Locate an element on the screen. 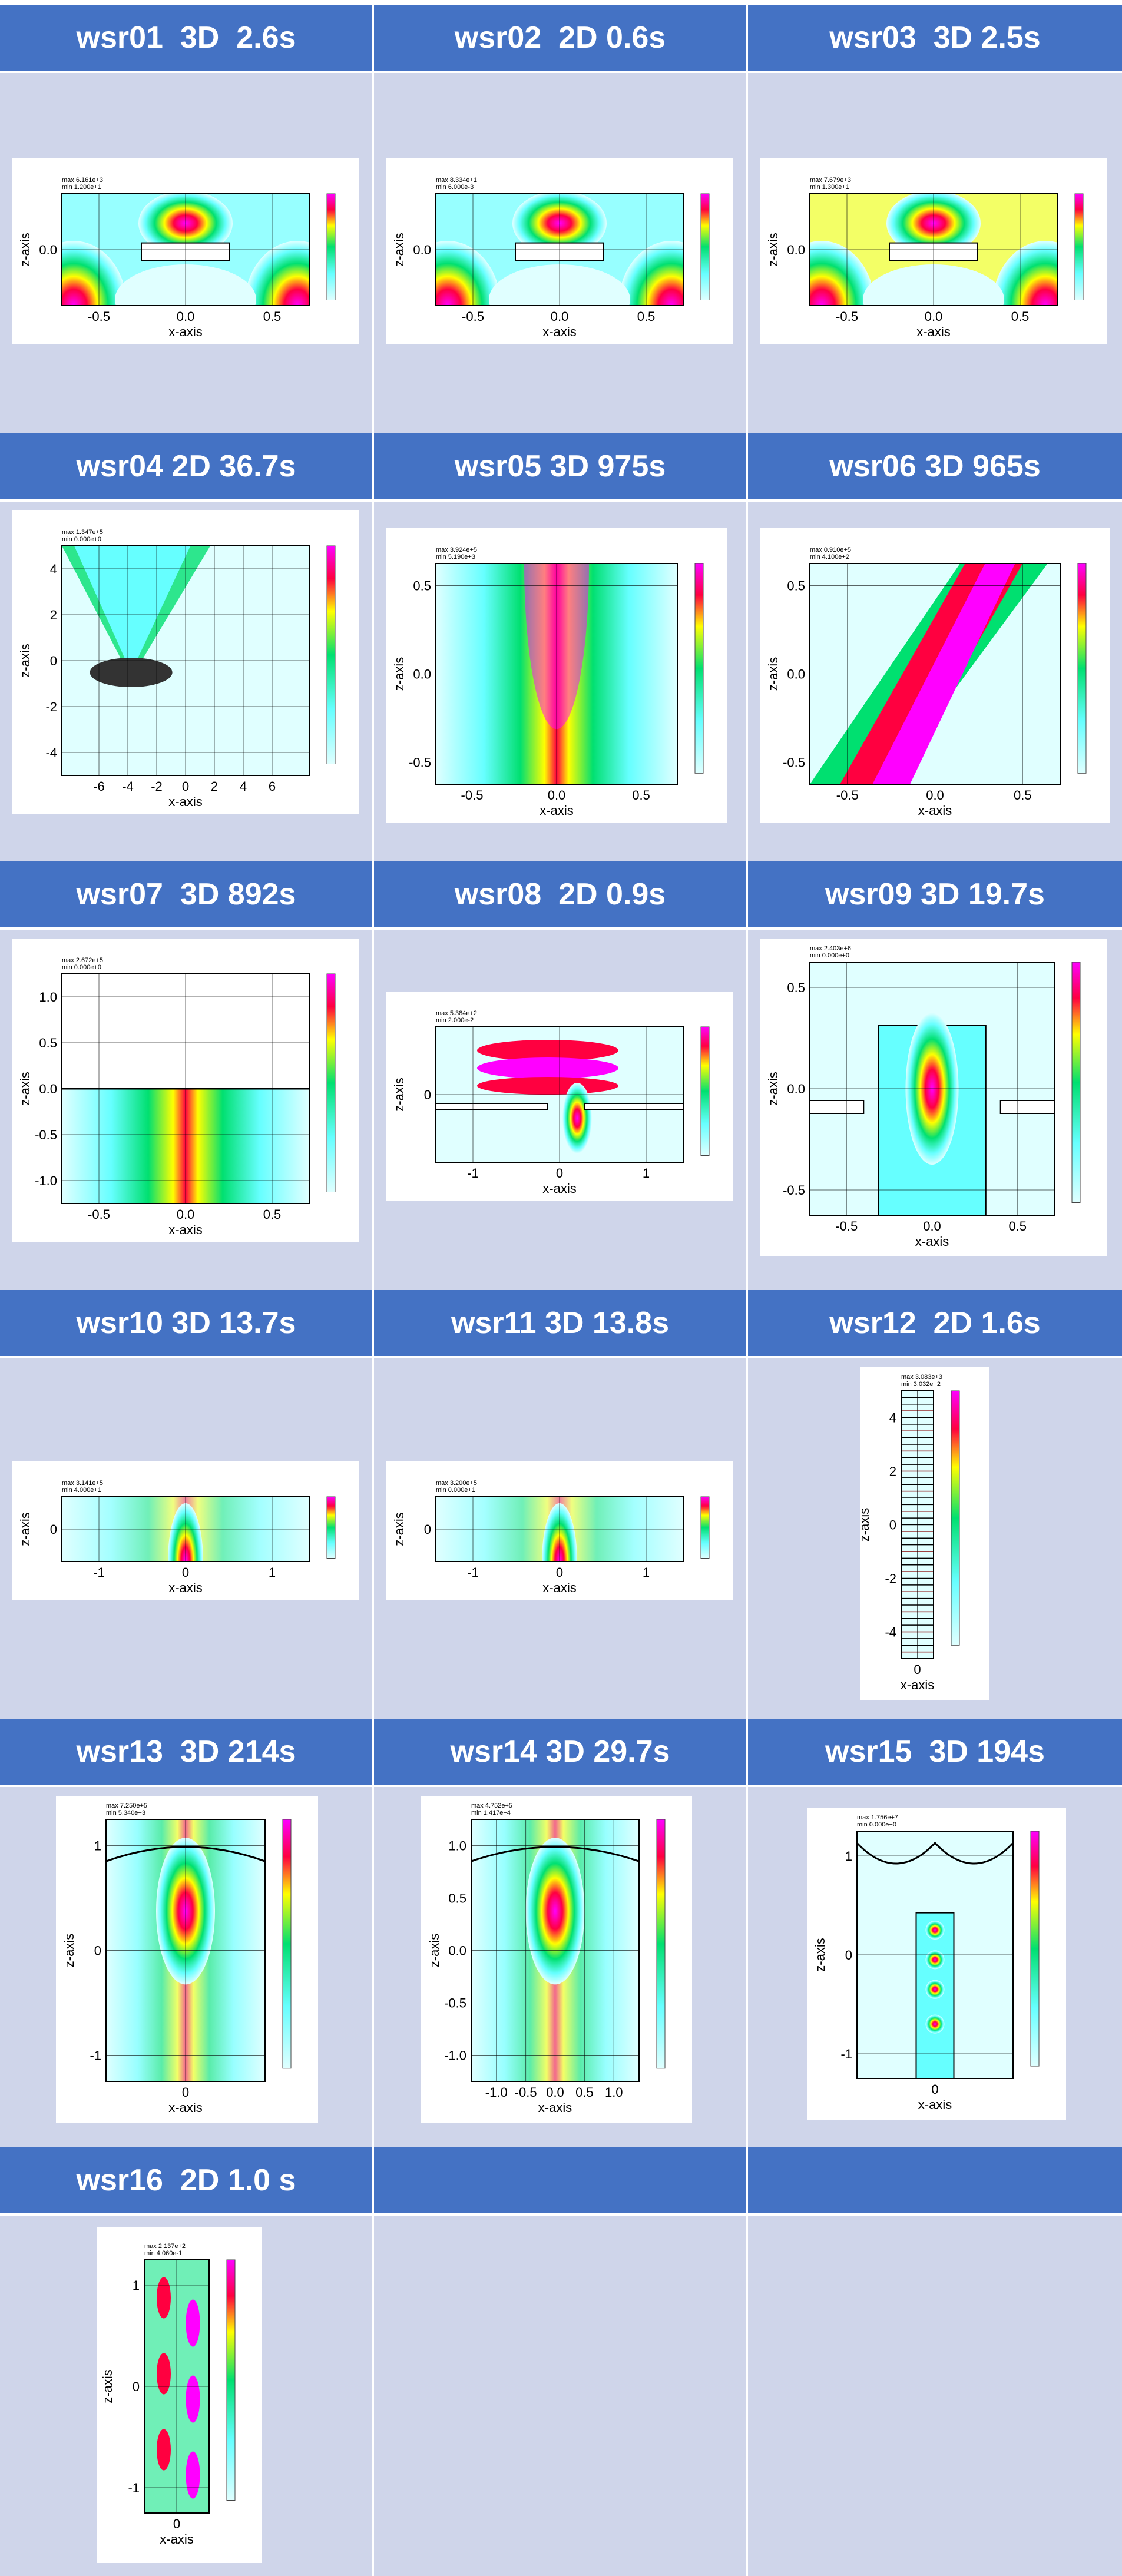 Image resolution: width=1122 pixels, height=2576 pixels. cell-title-wsr16: wsr16 2D 1.0 s is located at coordinates (186, 2180).